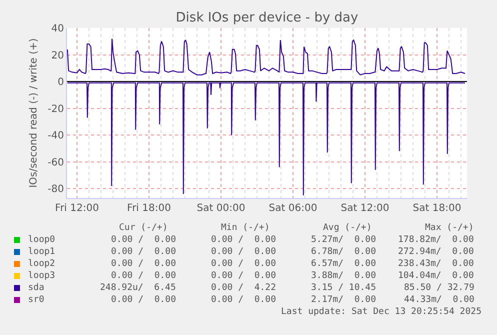 This screenshot has width=497, height=335. I want to click on text: Last update: Sat Dec 13 20:25:54 2025, so click(381, 312).